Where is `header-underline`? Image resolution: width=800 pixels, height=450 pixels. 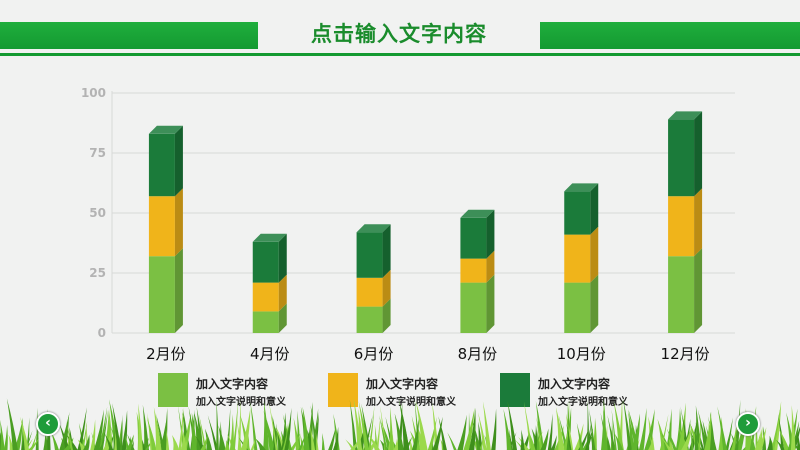
header-underline is located at coordinates (400, 54).